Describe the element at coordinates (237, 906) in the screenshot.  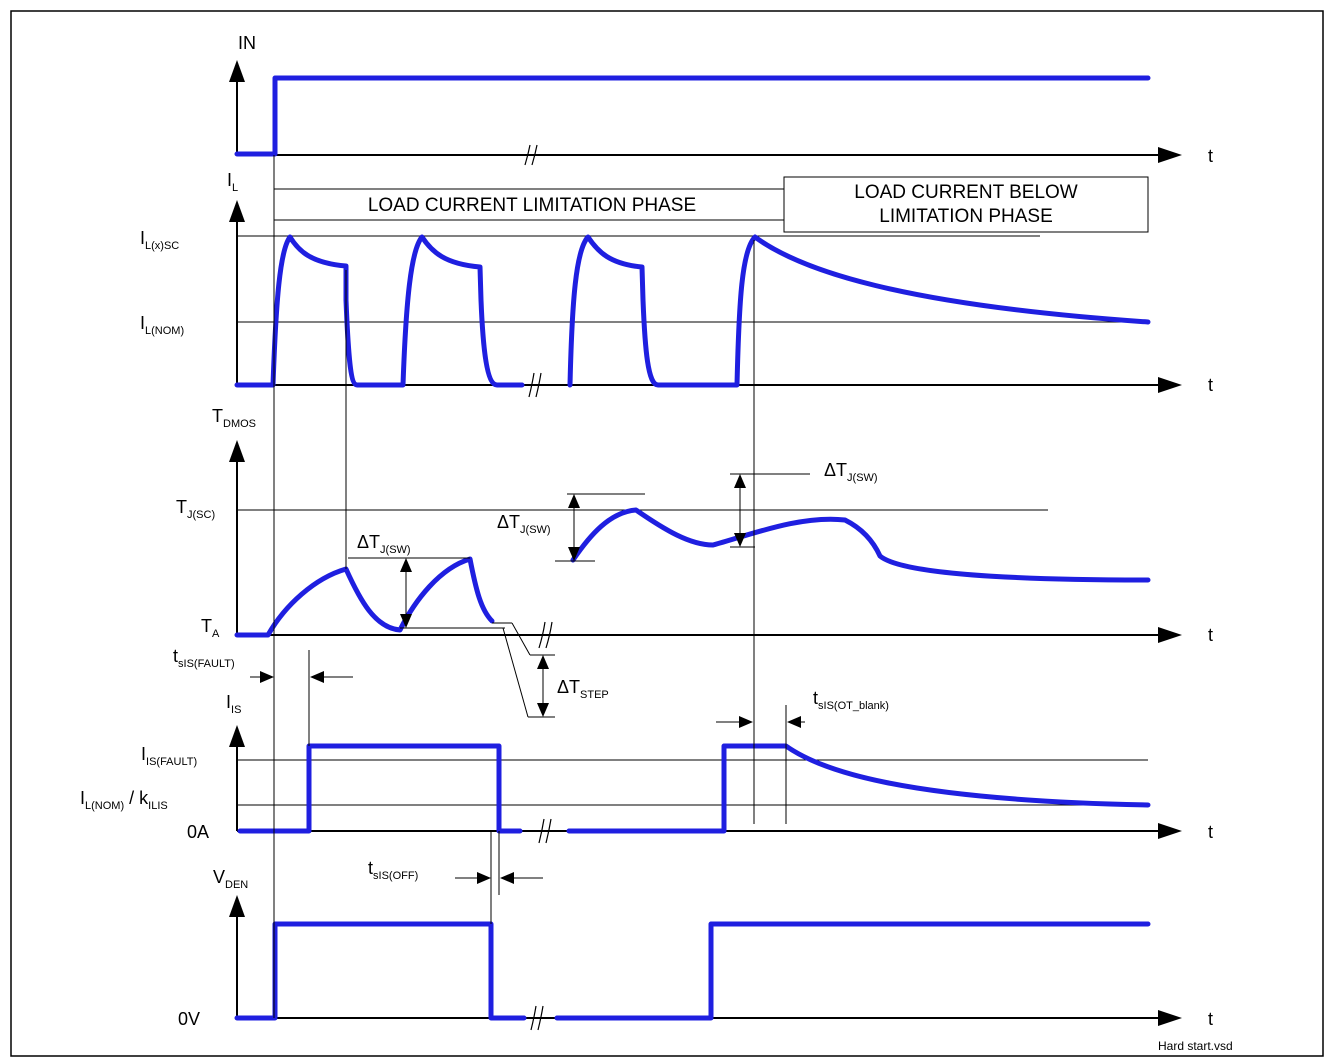
I see `vden-y-arrow` at that location.